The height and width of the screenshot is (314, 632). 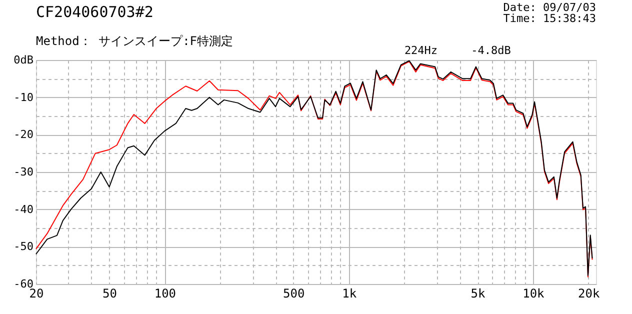 I want to click on text: 224Hz, so click(x=421, y=50).